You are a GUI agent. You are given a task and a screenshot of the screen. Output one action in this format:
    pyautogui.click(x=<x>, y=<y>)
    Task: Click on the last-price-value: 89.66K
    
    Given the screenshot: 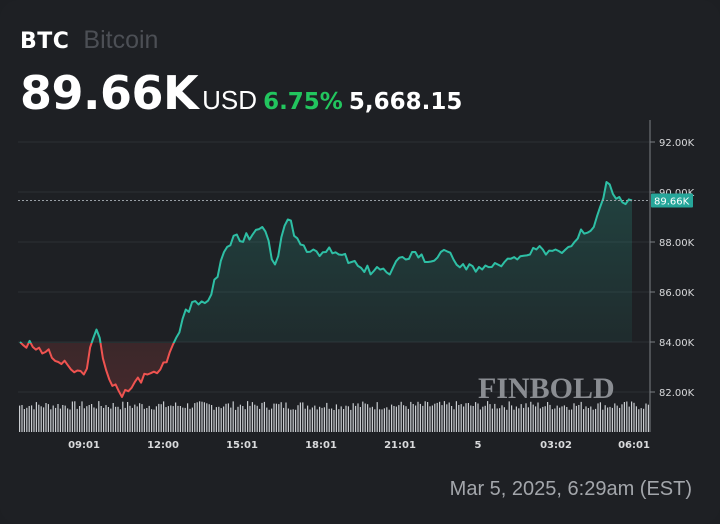 What is the action you would take?
    pyautogui.click(x=672, y=202)
    